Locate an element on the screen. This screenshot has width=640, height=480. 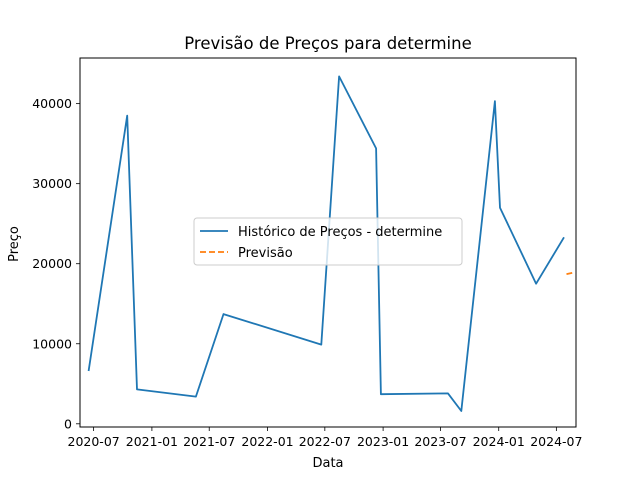
y-tick-label: 30000 is located at coordinates (52, 183).